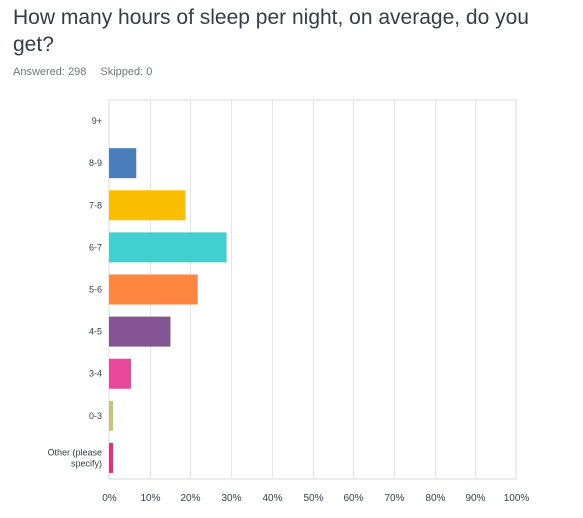  What do you see at coordinates (517, 498) in the screenshot?
I see `x-tick-label: 100%` at bounding box center [517, 498].